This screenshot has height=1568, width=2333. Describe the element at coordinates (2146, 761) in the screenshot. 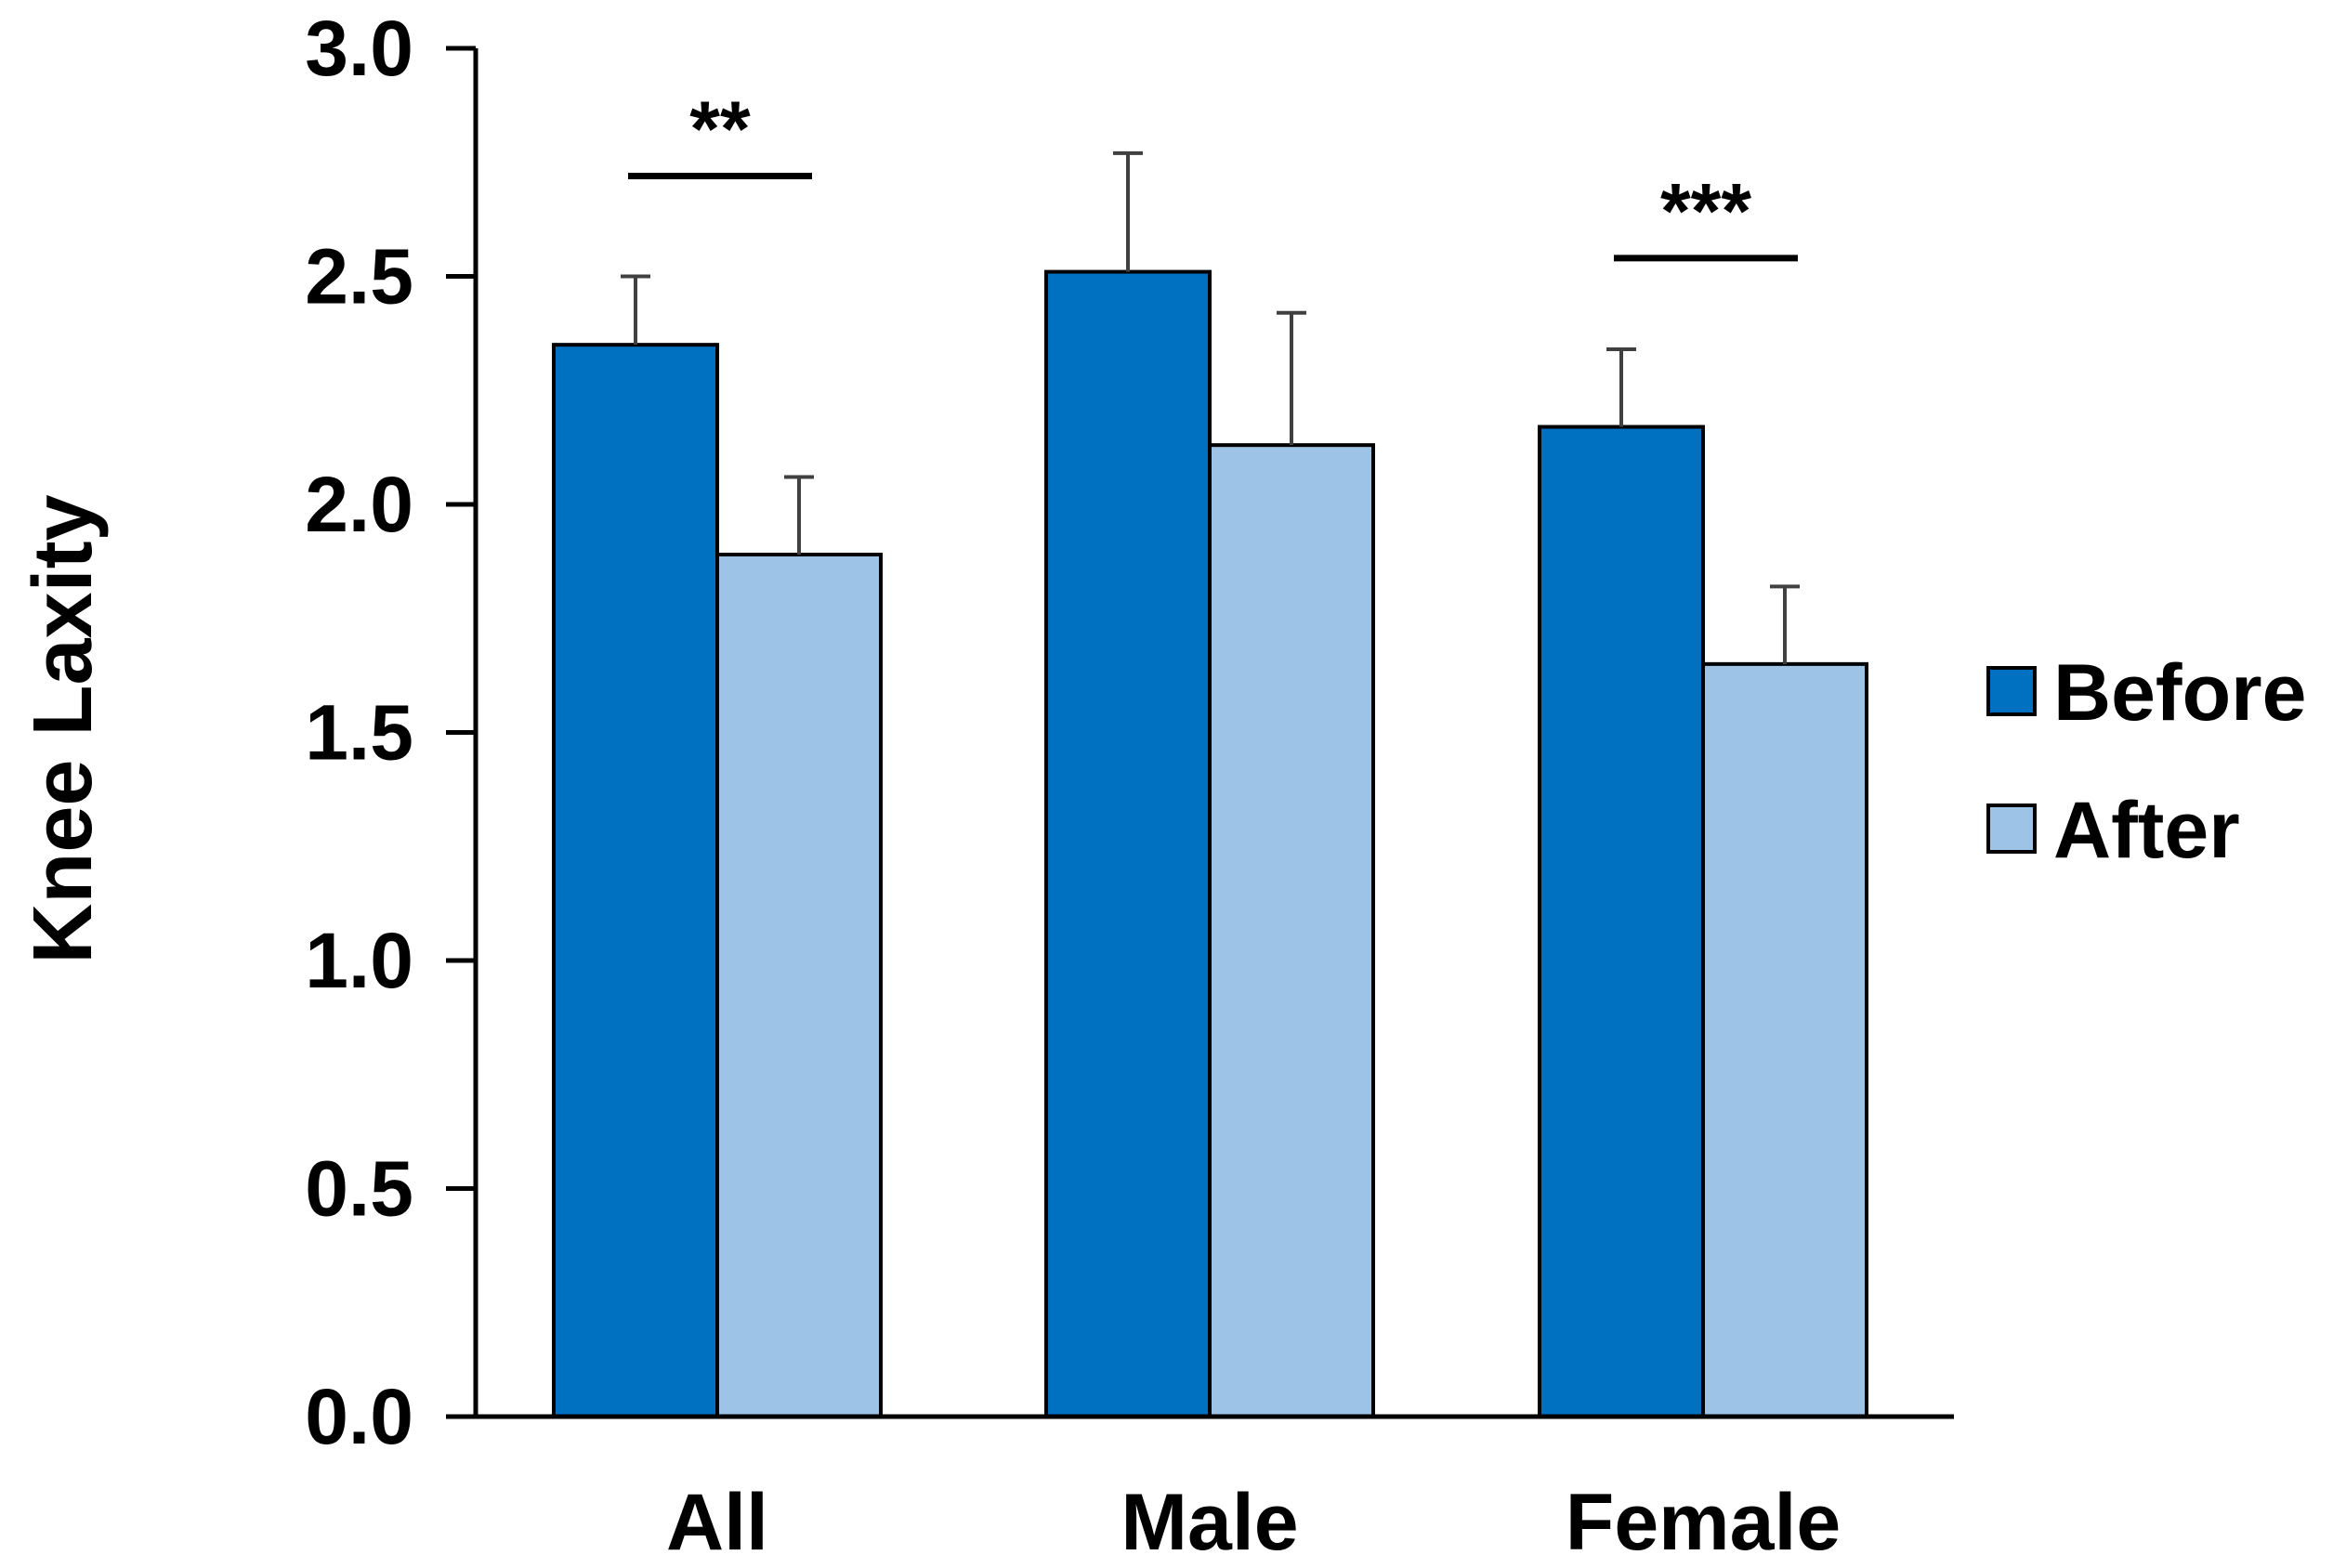

I see `legend: Before After` at that location.